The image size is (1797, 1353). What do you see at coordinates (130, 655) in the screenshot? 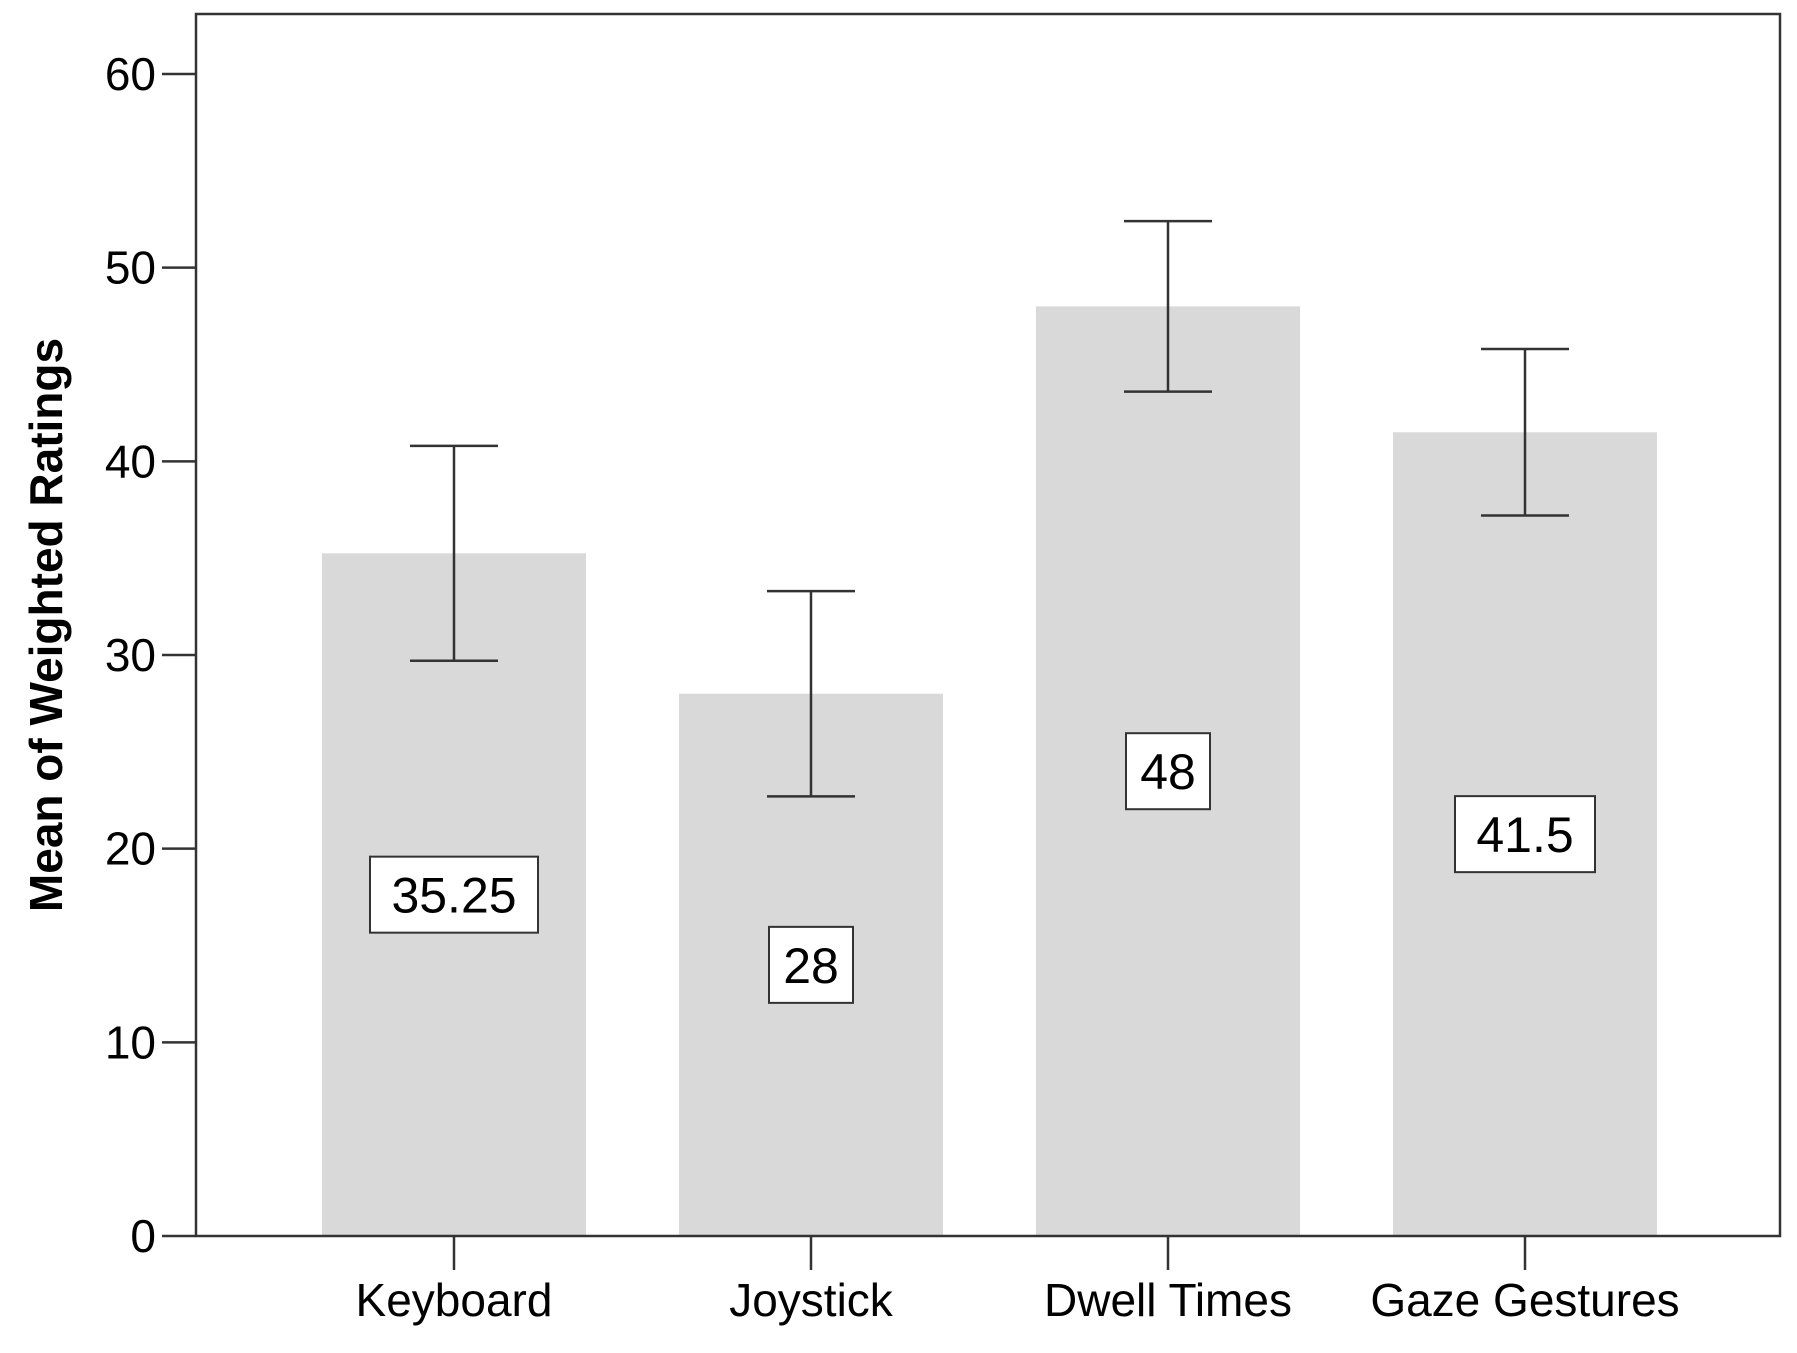
I see `y-tick-label: 30` at bounding box center [130, 655].